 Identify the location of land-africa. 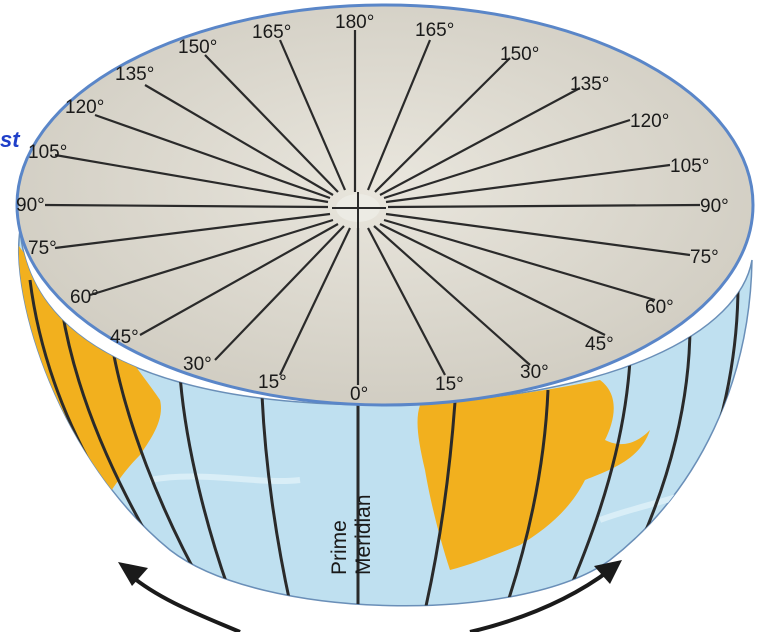
(533, 475).